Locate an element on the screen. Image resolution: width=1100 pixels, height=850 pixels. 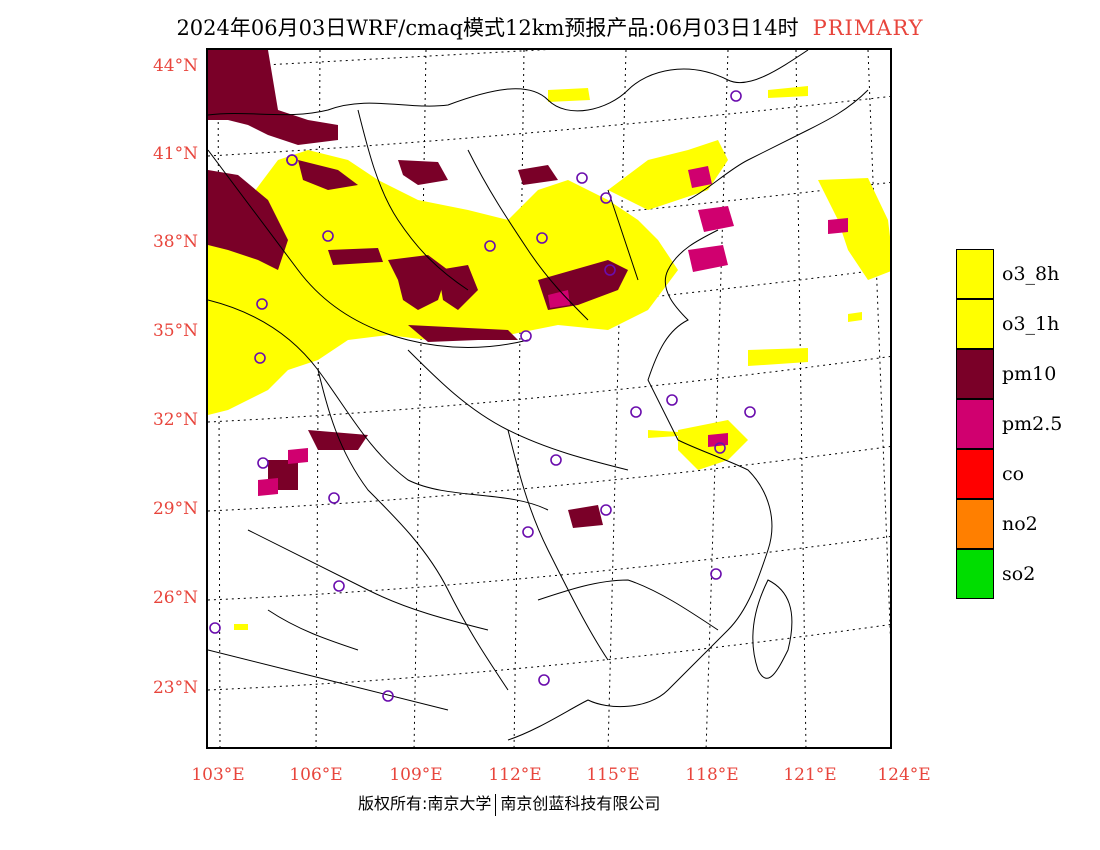
lon-label-115: 115°E is located at coordinates (613, 775).